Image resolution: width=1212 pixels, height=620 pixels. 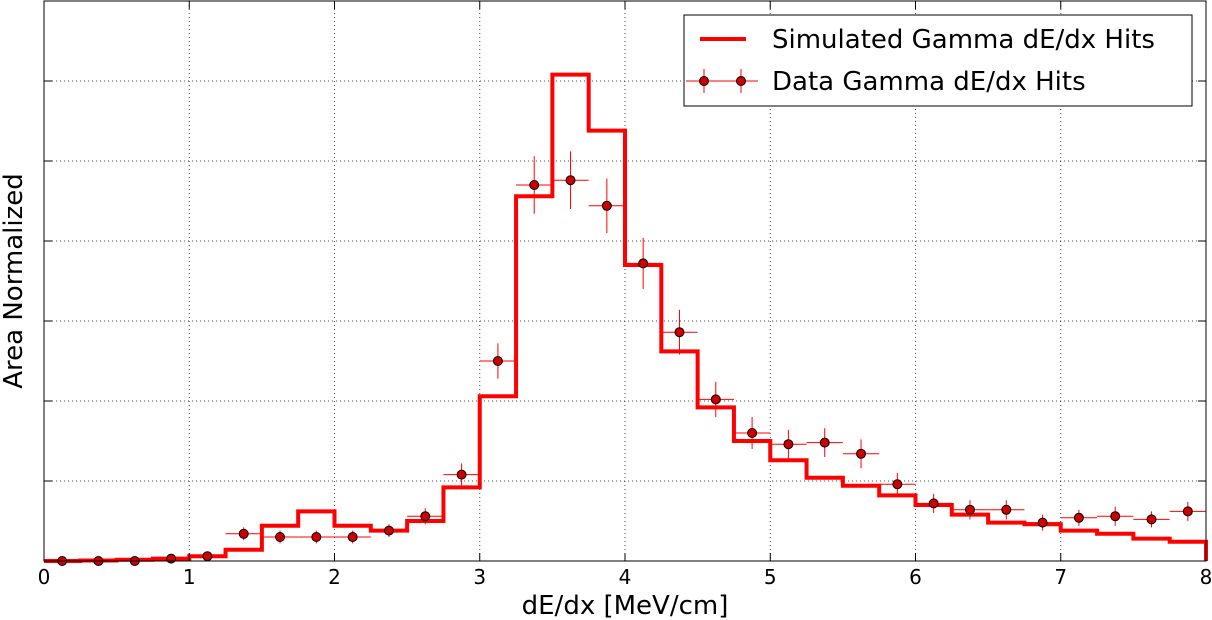 What do you see at coordinates (44, 577) in the screenshot?
I see `x-tick-label: 0` at bounding box center [44, 577].